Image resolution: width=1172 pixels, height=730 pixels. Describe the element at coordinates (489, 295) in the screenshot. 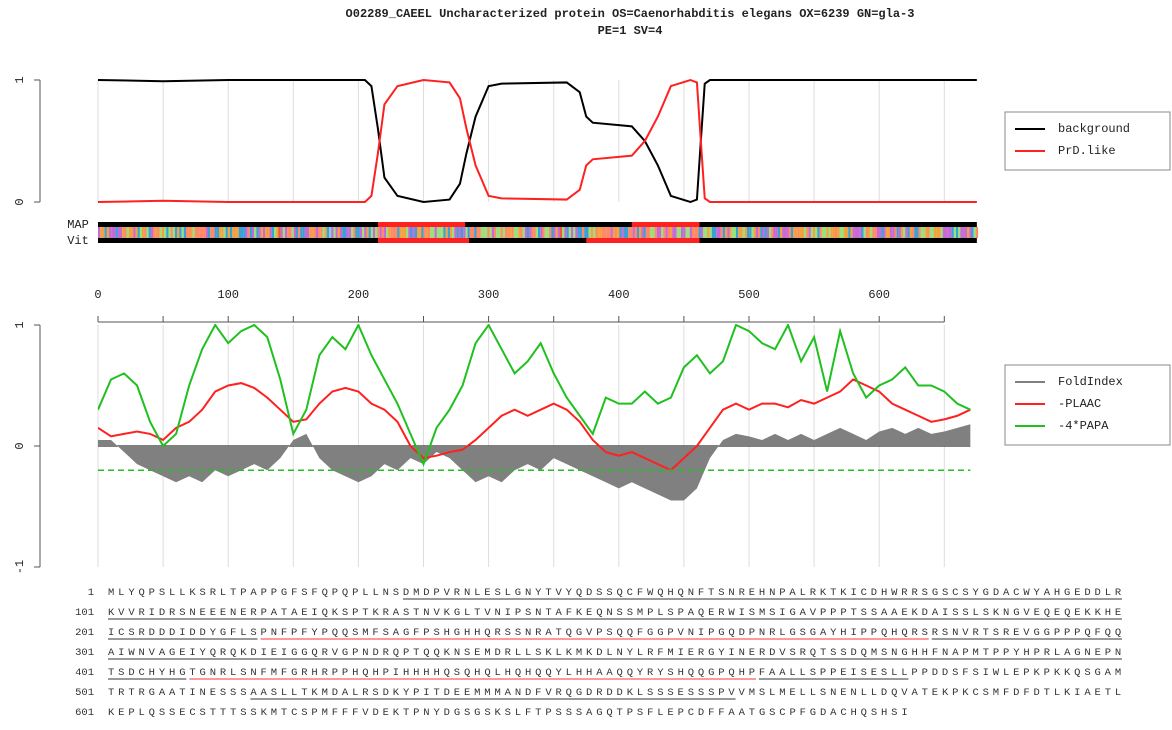

I see `x-tick-label: 300` at that location.